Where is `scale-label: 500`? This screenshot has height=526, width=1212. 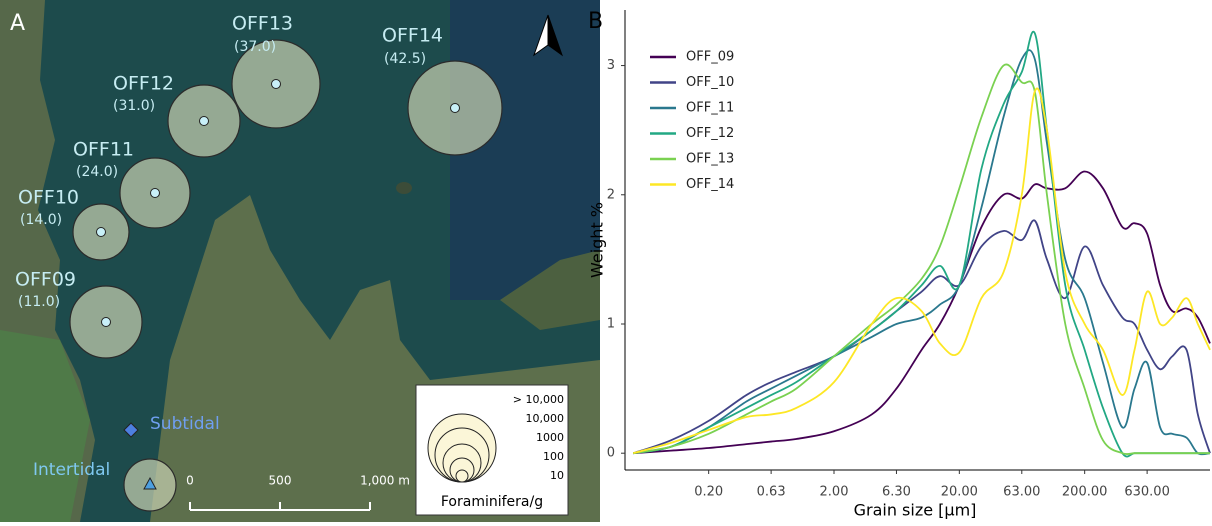
scale-label: 500 is located at coordinates (280, 481).